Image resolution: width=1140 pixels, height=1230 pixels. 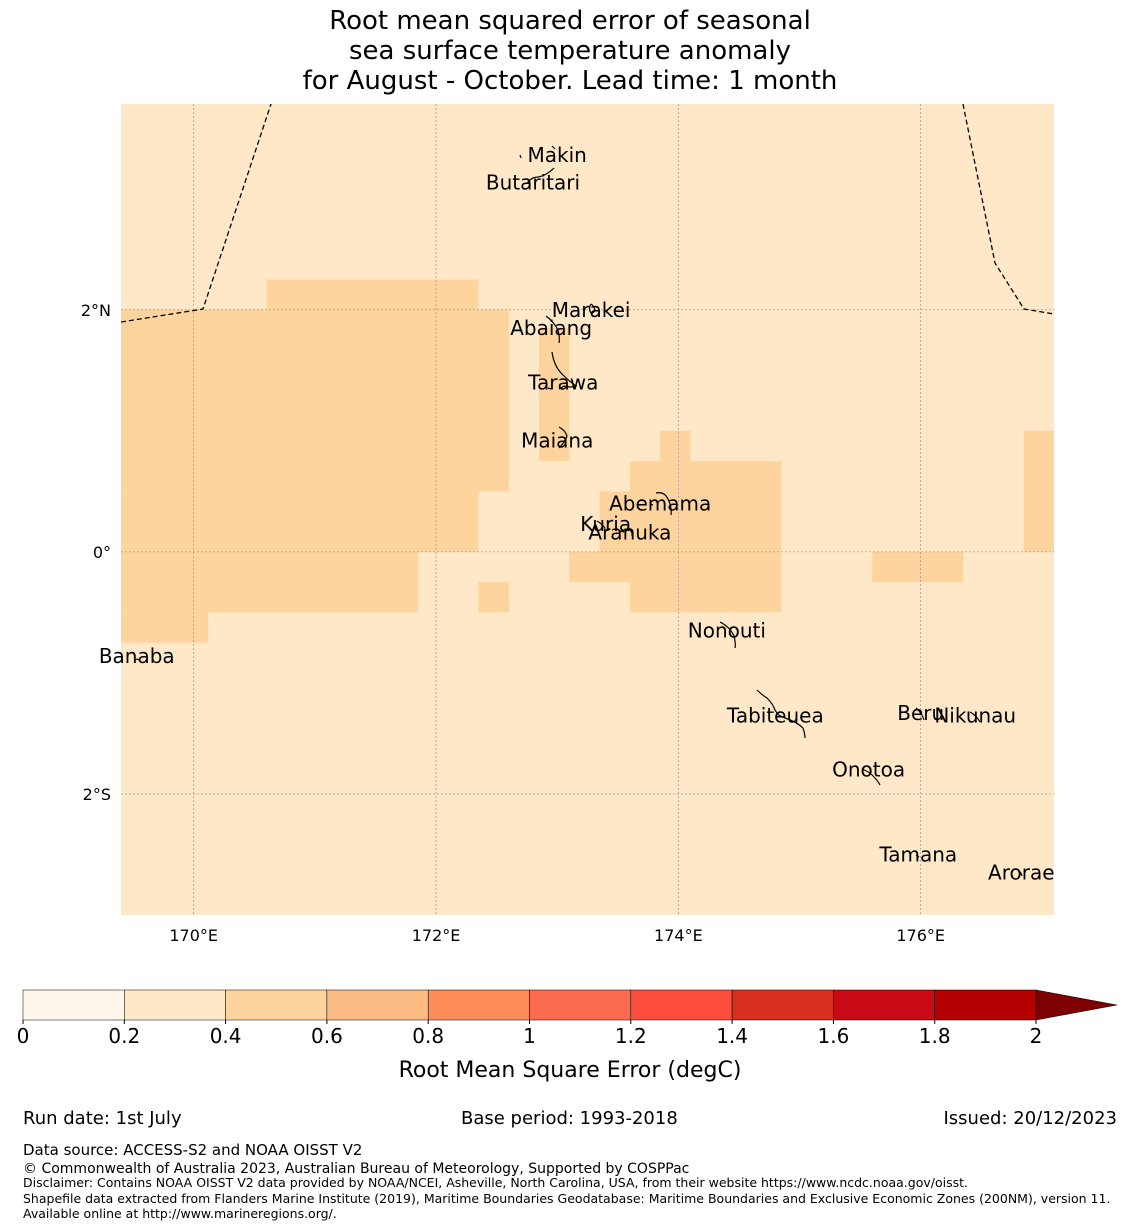 I want to click on latitude-label: 0°, so click(x=102, y=552).